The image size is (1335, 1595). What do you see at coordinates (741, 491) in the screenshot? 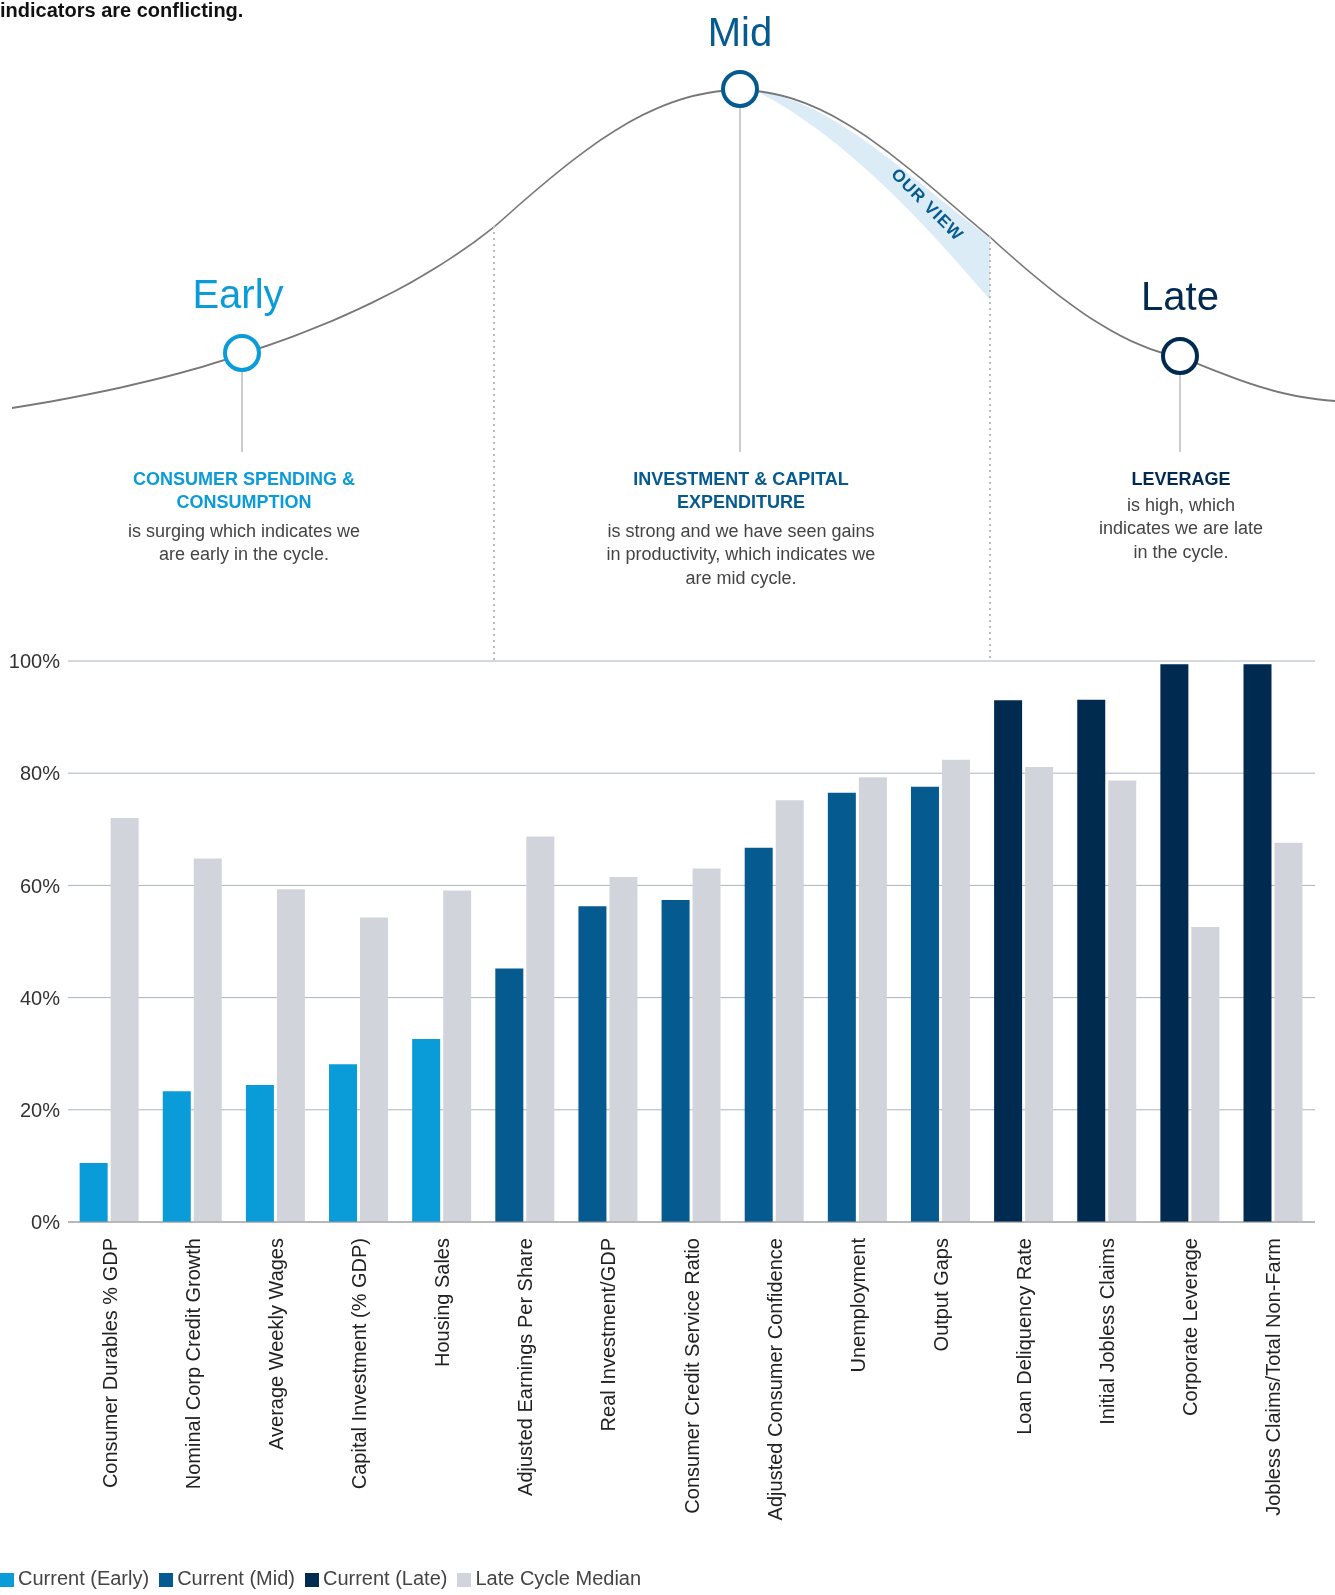
I see `text: INVESTMENT & CAPITAL EXPENDITURE` at bounding box center [741, 491].